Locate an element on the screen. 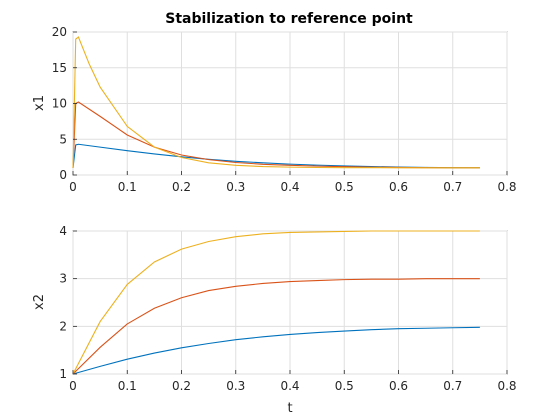 The height and width of the screenshot is (420, 560). y-tick-label: 10 is located at coordinates (59, 104).